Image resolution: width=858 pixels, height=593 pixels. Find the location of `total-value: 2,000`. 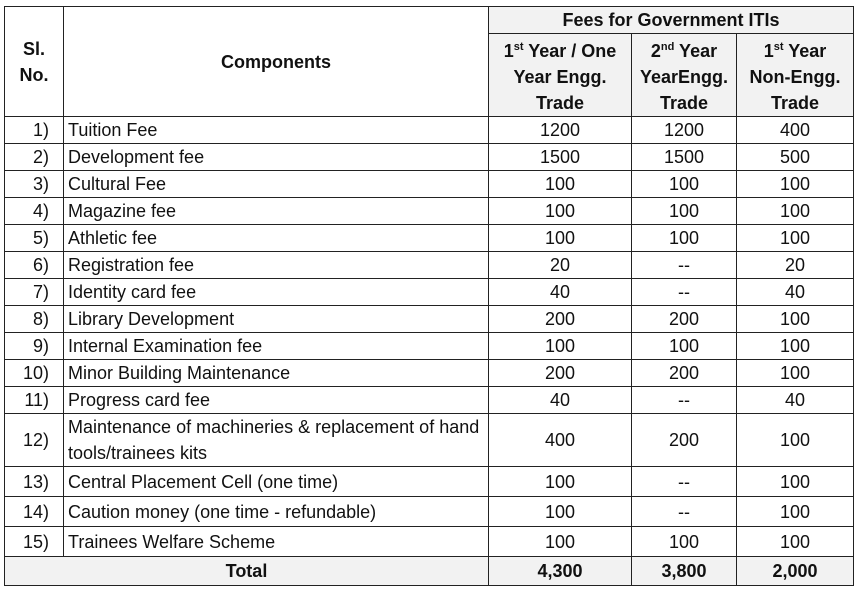

total-value: 2,000 is located at coordinates (795, 571).